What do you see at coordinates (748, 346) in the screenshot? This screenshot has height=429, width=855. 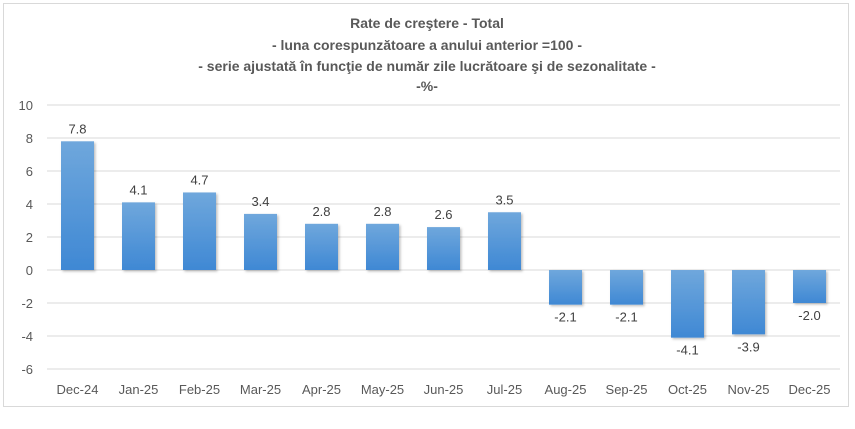 I see `data-label: -3.9` at bounding box center [748, 346].